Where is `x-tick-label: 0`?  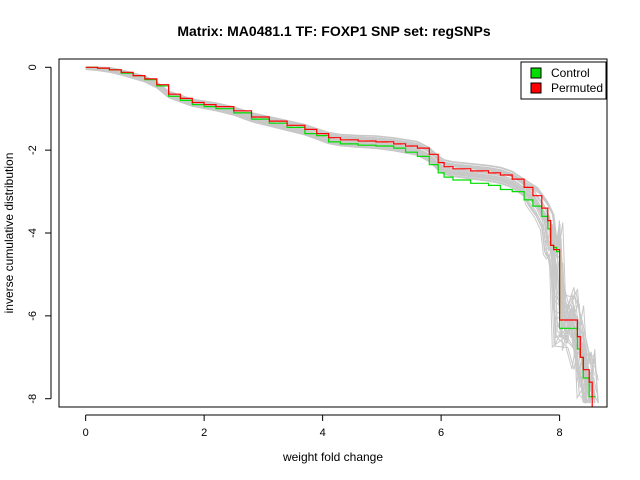 x-tick-label: 0 is located at coordinates (86, 433).